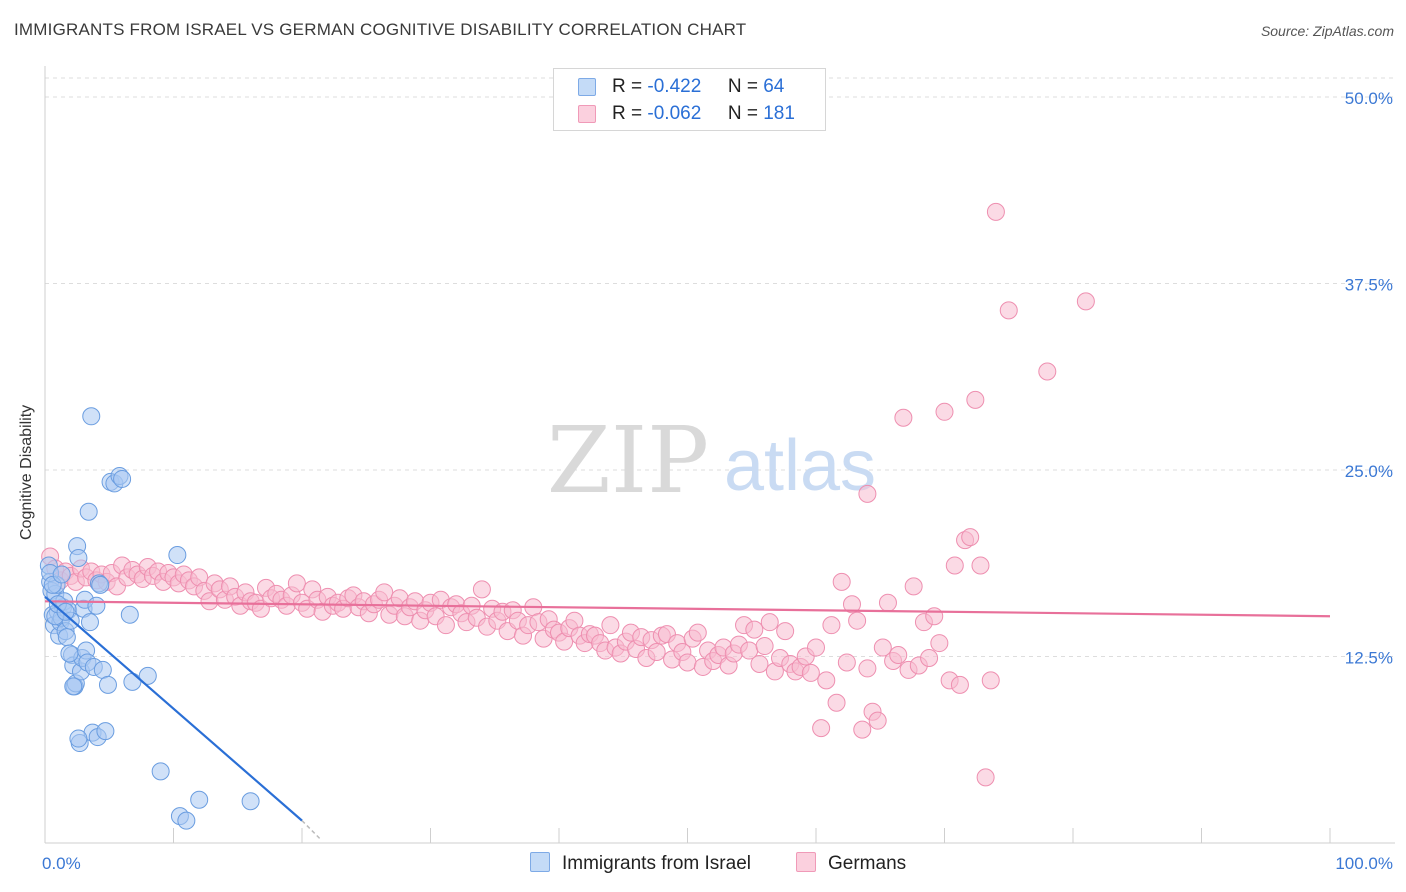  Describe the element at coordinates (689, 99) in the screenshot. I see `stats-legend: R = -0.422 N = 64 R = -0.062 N = 181` at that location.